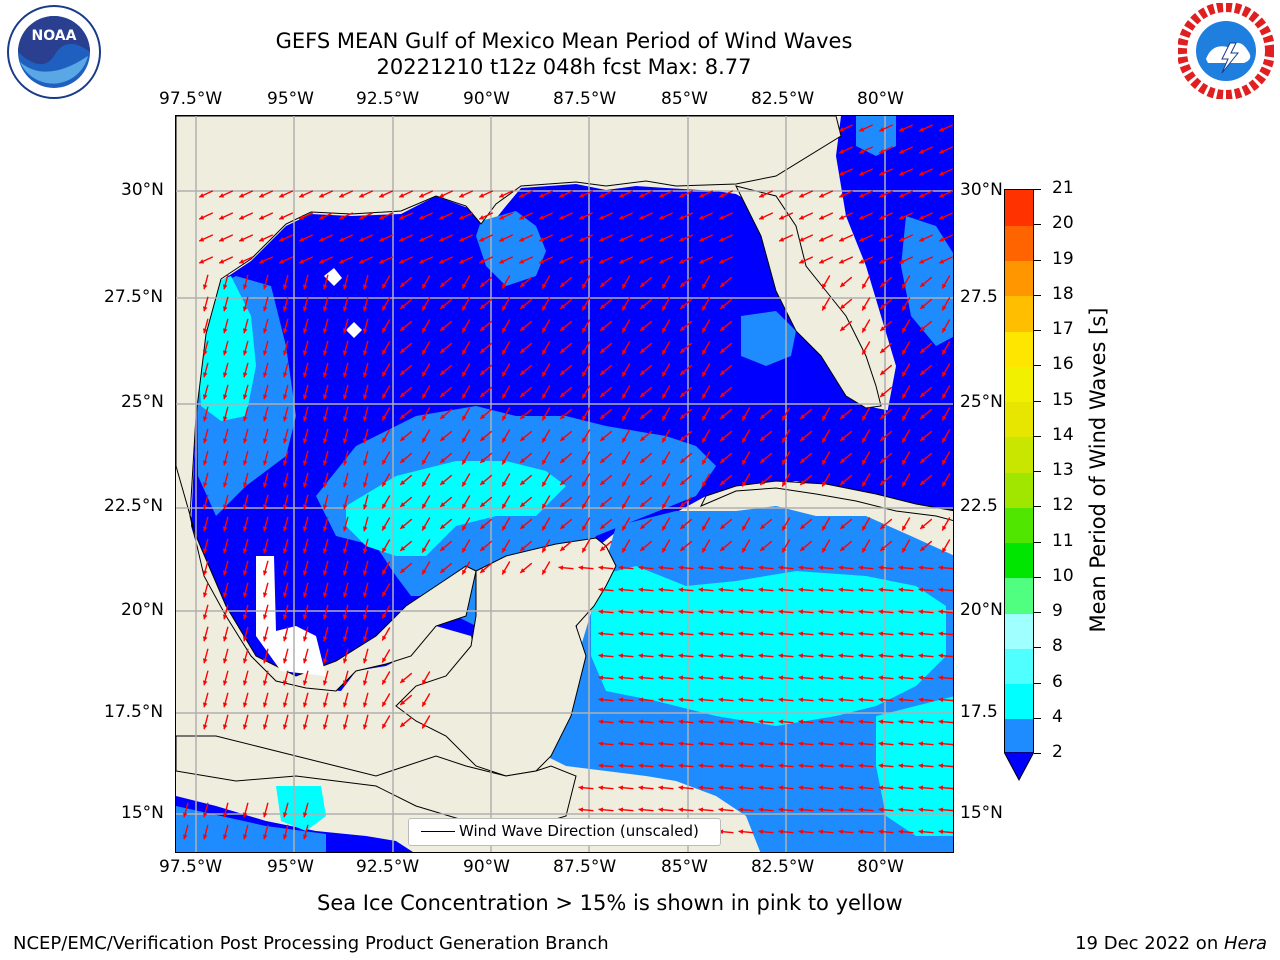 Image resolution: width=1280 pixels, height=960 pixels. I want to click on lon-label: 85°W, so click(684, 867).